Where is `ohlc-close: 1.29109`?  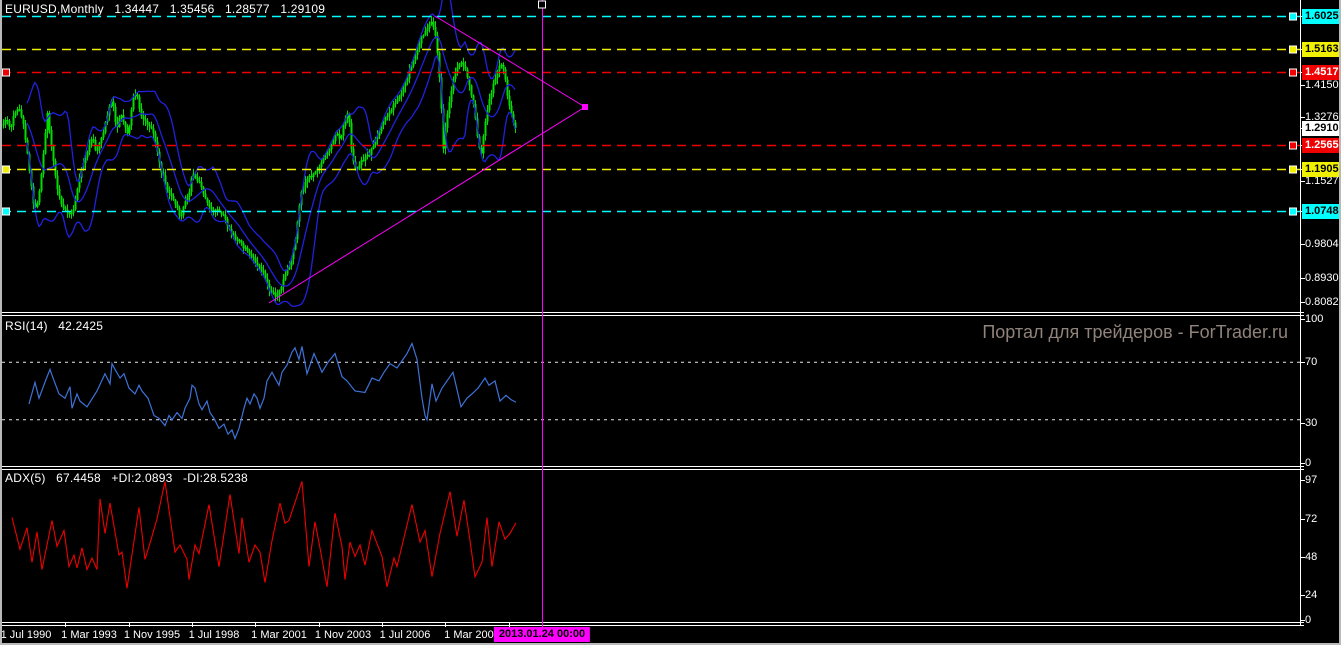 ohlc-close: 1.29109 is located at coordinates (303, 9).